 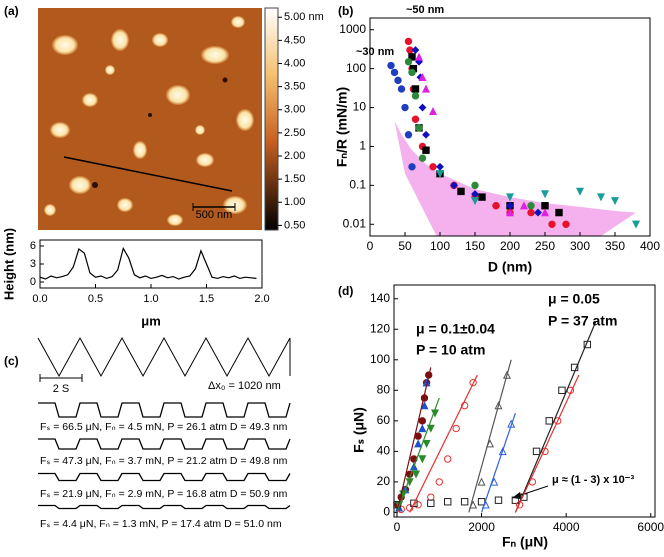 What do you see at coordinates (355, 223) in the screenshot?
I see `y-tick-label: 0.01` at bounding box center [355, 223].